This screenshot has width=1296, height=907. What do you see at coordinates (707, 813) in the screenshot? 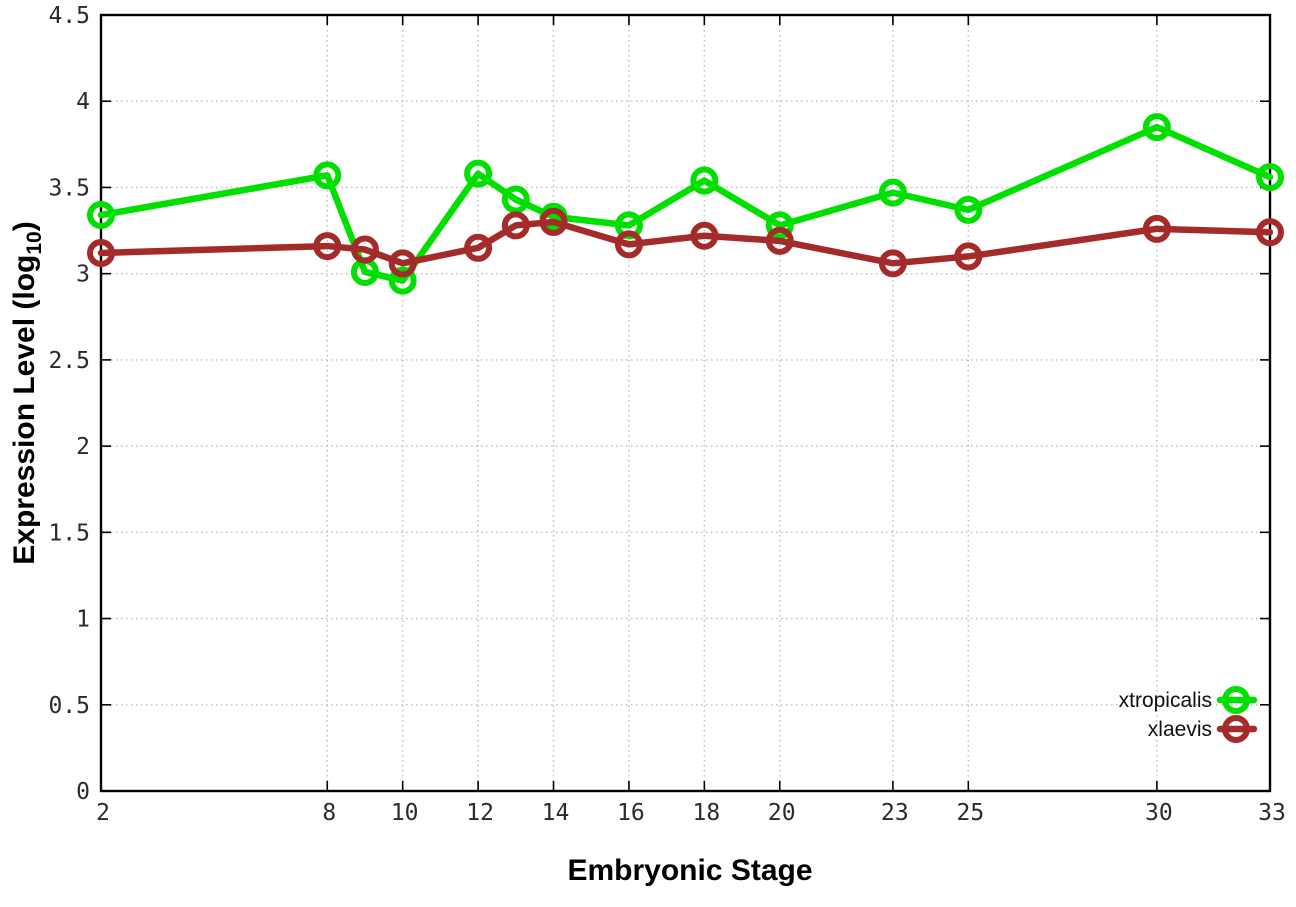
I see `x-tick-label: 18` at bounding box center [707, 813].